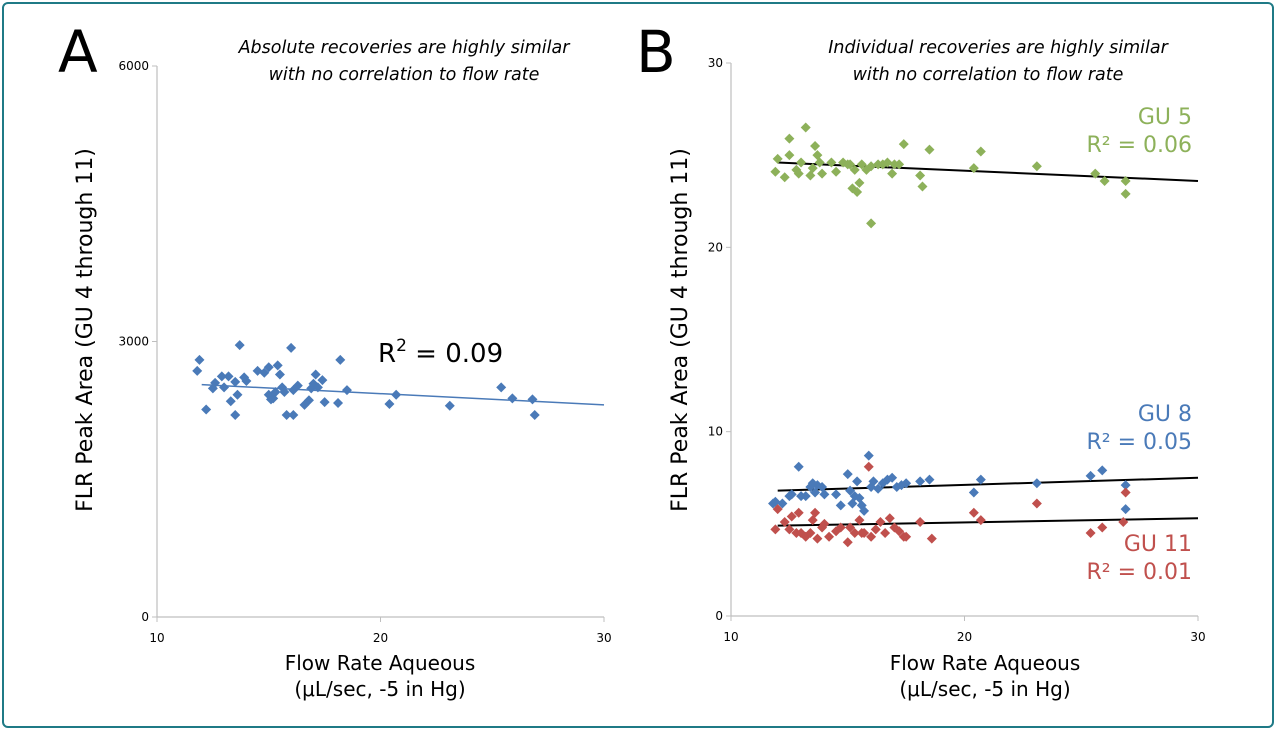 The width and height of the screenshot is (1280, 732). Describe the element at coordinates (85, 330) in the screenshot. I see `panel-a-ylabel: FLR Peak Area (GU 4 through 11)` at that location.